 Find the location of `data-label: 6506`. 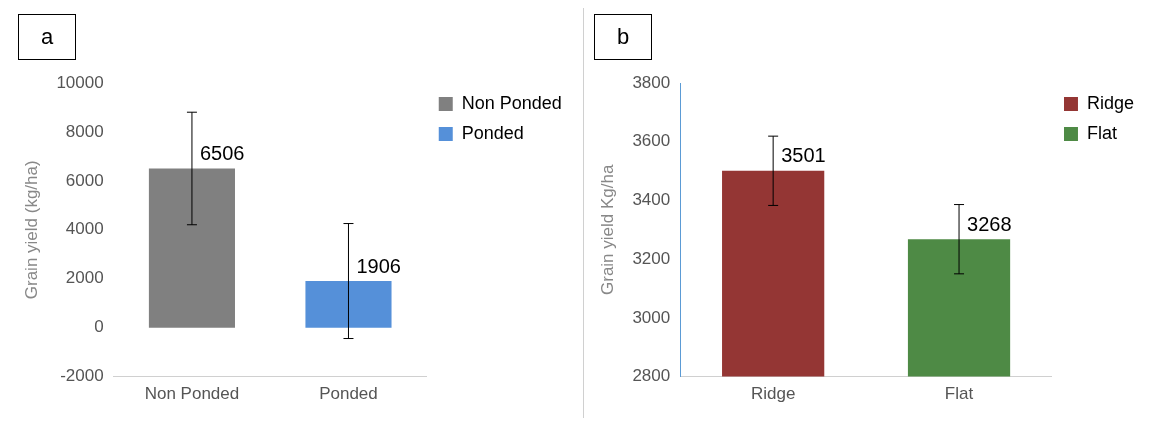

data-label: 6506 is located at coordinates (222, 153).